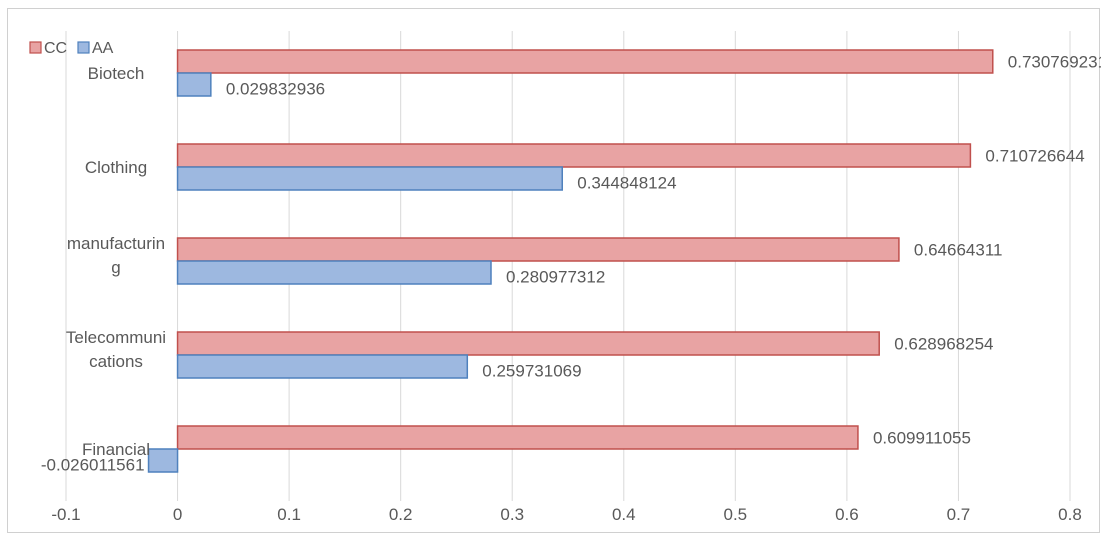 This screenshot has height=538, width=1106. What do you see at coordinates (531, 371) in the screenshot?
I see `data-label: 0.259731069` at bounding box center [531, 371].